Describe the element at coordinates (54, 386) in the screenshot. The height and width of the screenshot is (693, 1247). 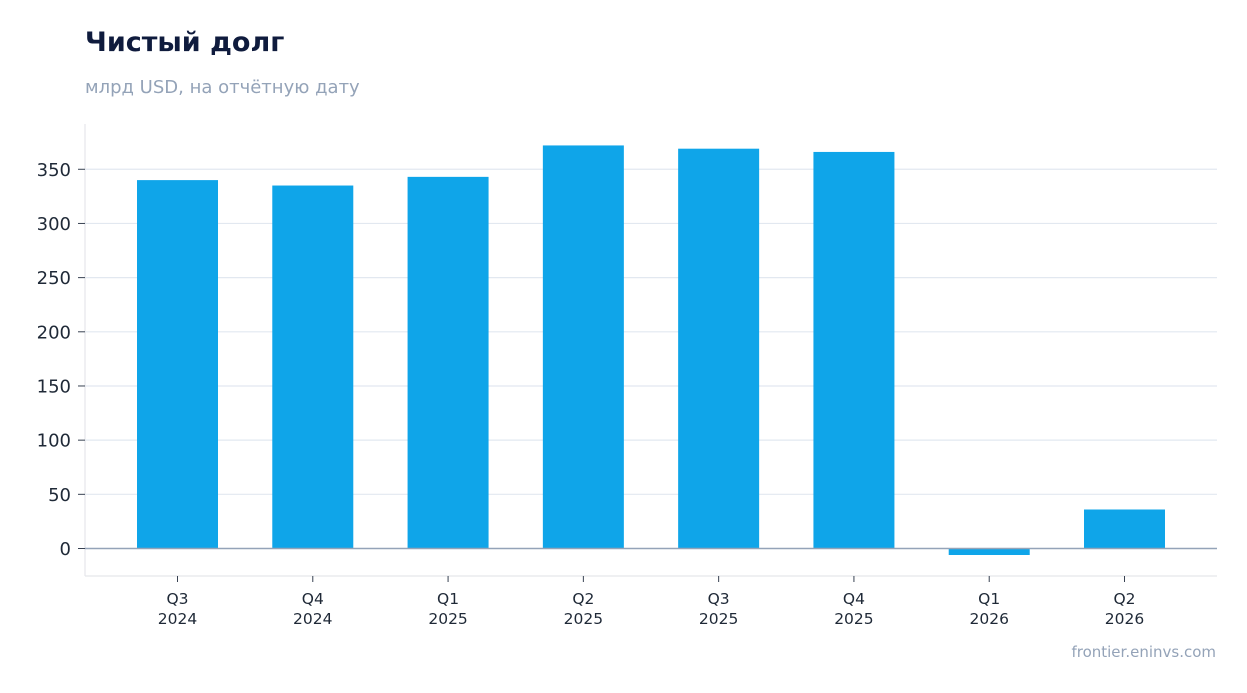
I see `y-tick-label: 150` at that location.